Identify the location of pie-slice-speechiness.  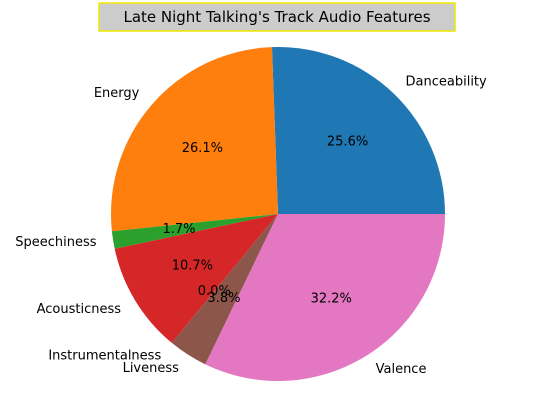
(194, 231).